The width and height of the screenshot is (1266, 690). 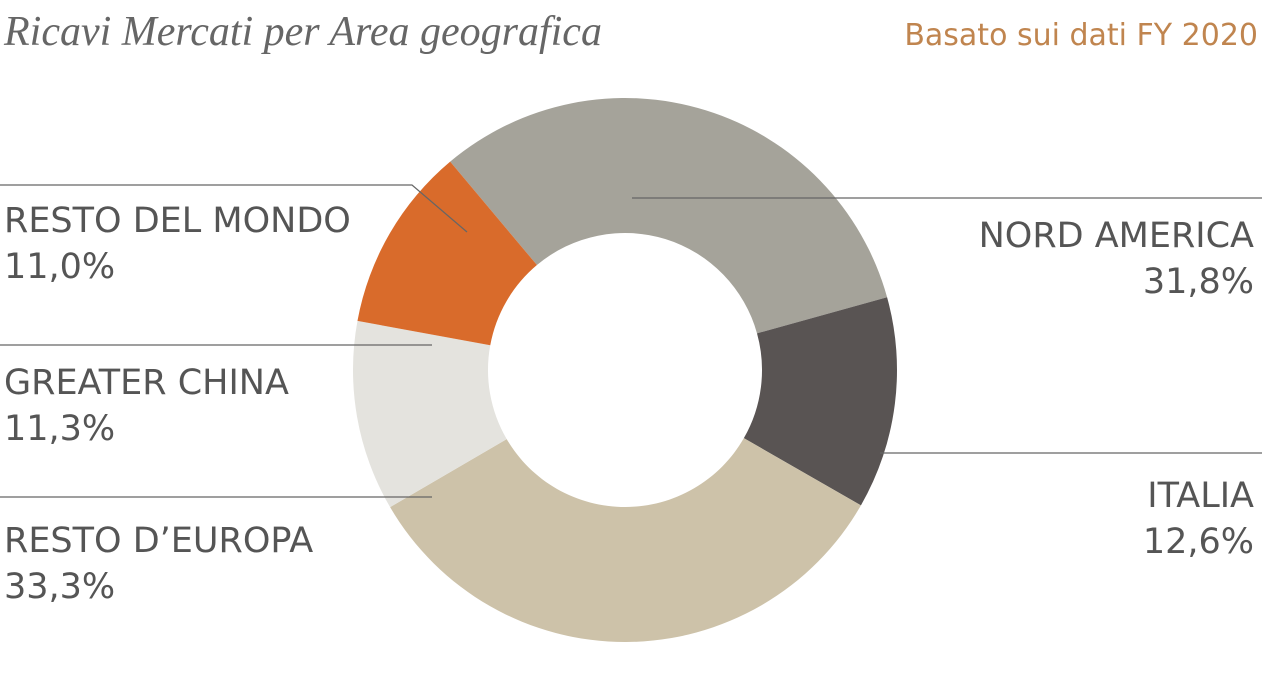 I want to click on value-label: 11,0%, so click(x=59, y=267).